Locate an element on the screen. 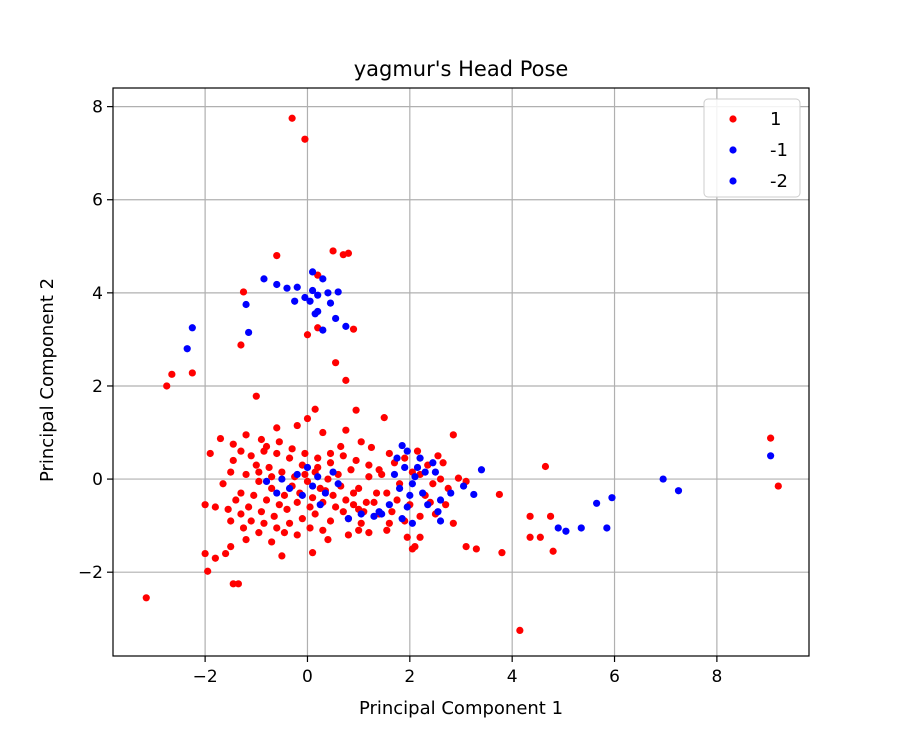 This screenshot has width=900, height=750. legend-box is located at coordinates (752, 148).